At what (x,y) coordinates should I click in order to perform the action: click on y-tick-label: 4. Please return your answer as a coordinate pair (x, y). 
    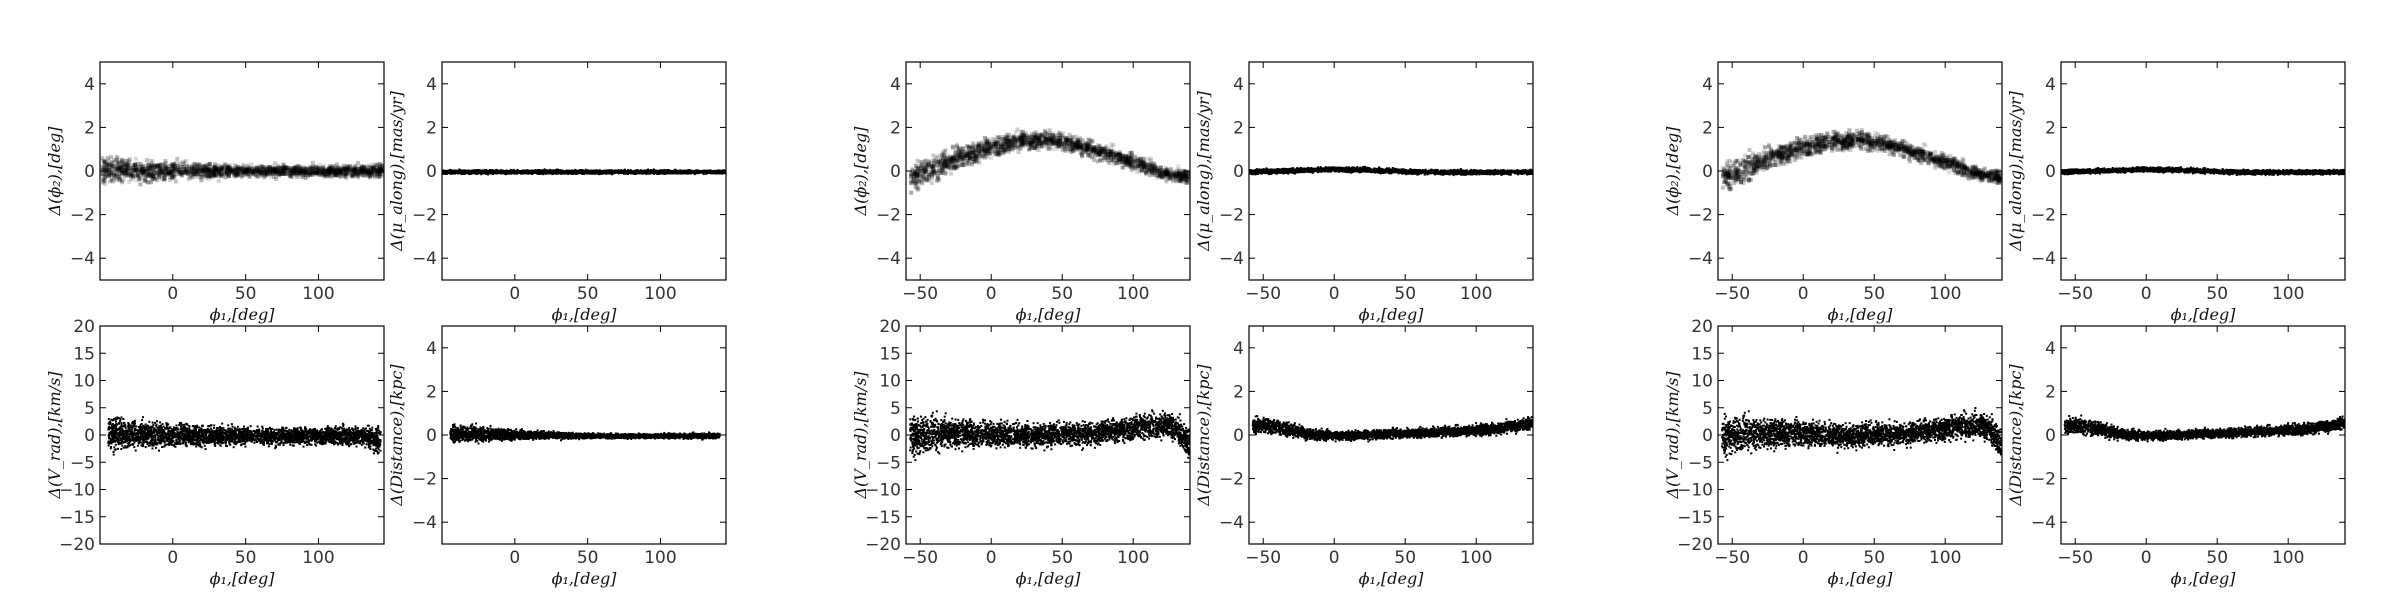
    Looking at the image, I should click on (89, 85).